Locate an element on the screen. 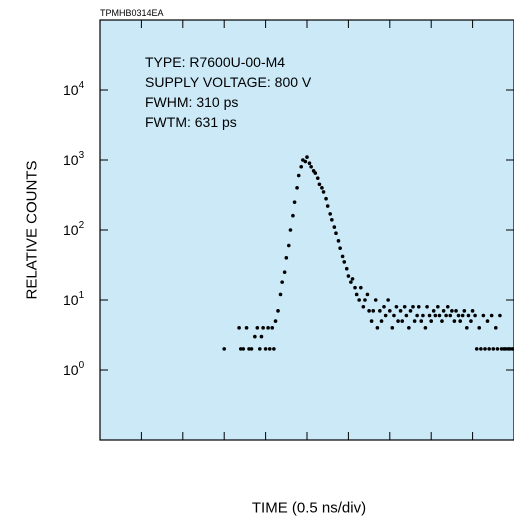  annotation-type: TYPE: R7600U-00-M4 is located at coordinates (215, 62).